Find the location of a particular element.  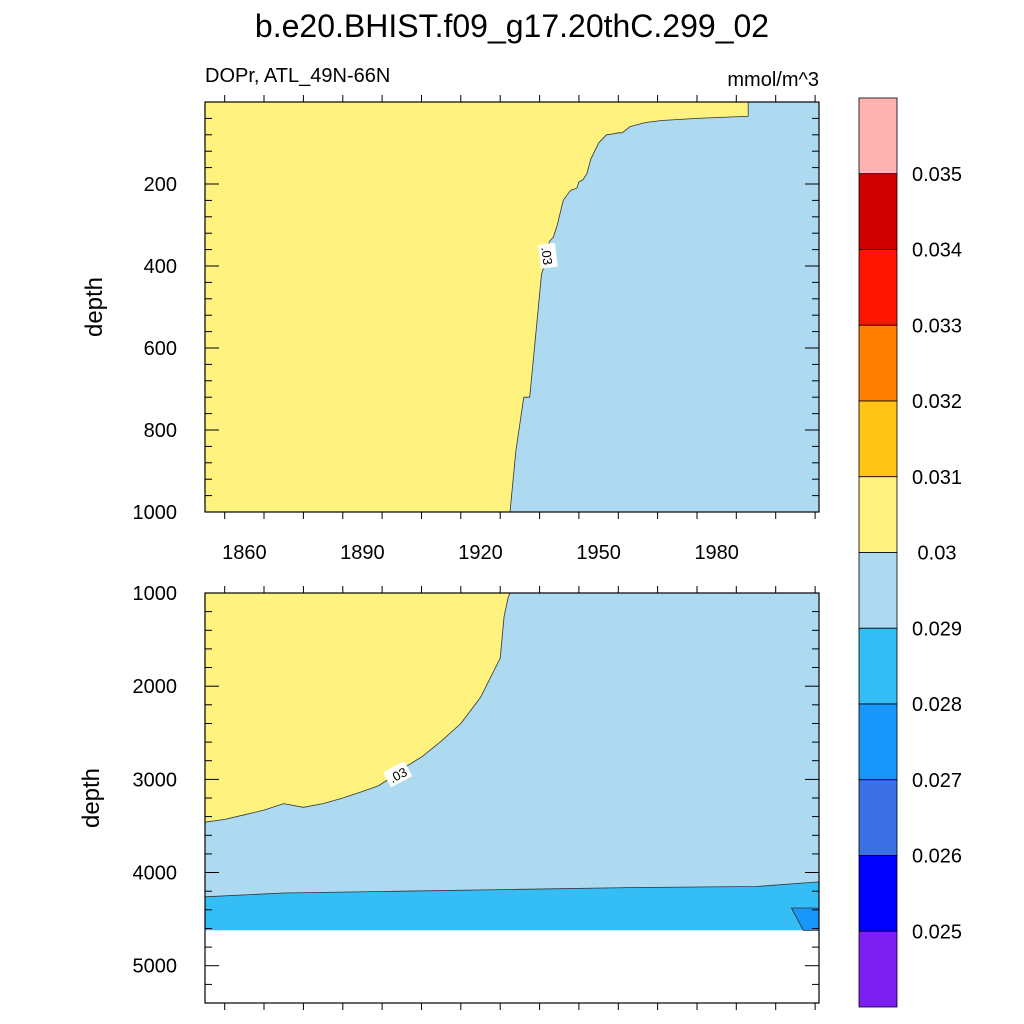

colorbar-label: 0.029 is located at coordinates (937, 629).